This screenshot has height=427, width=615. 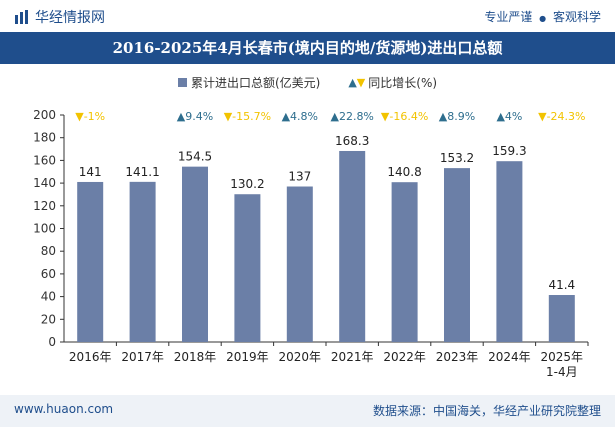 I want to click on bar-value-label: 140.8, so click(x=404, y=172).